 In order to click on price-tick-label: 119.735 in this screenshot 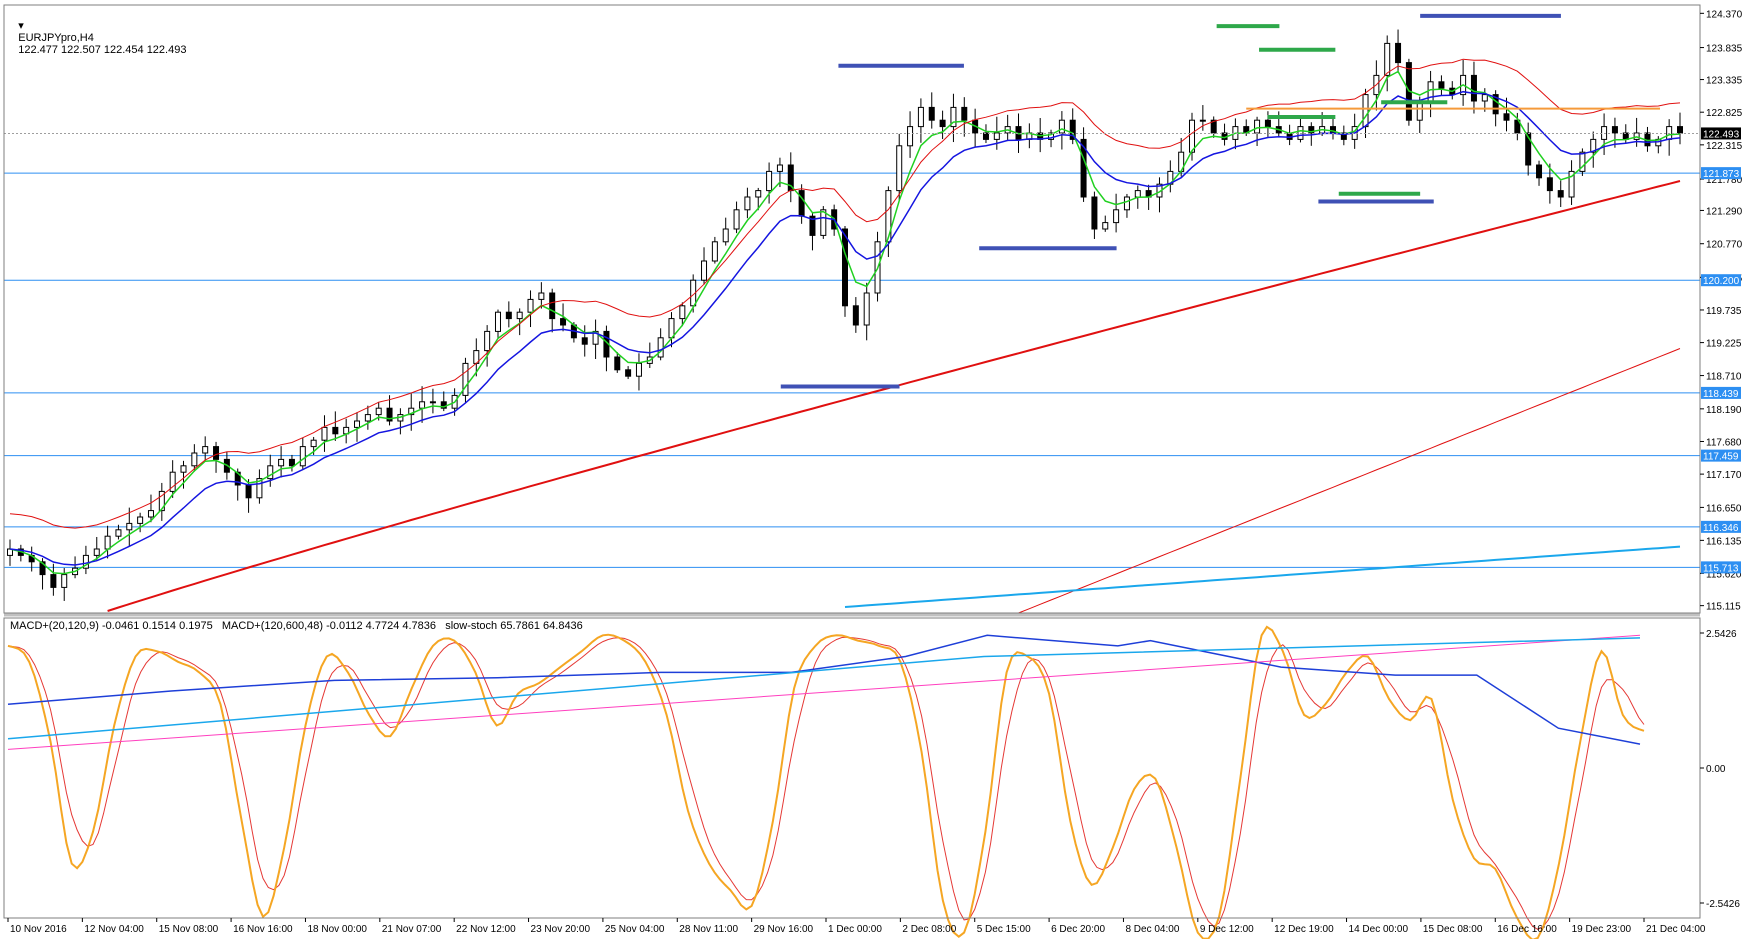, I will do `click(1724, 311)`.